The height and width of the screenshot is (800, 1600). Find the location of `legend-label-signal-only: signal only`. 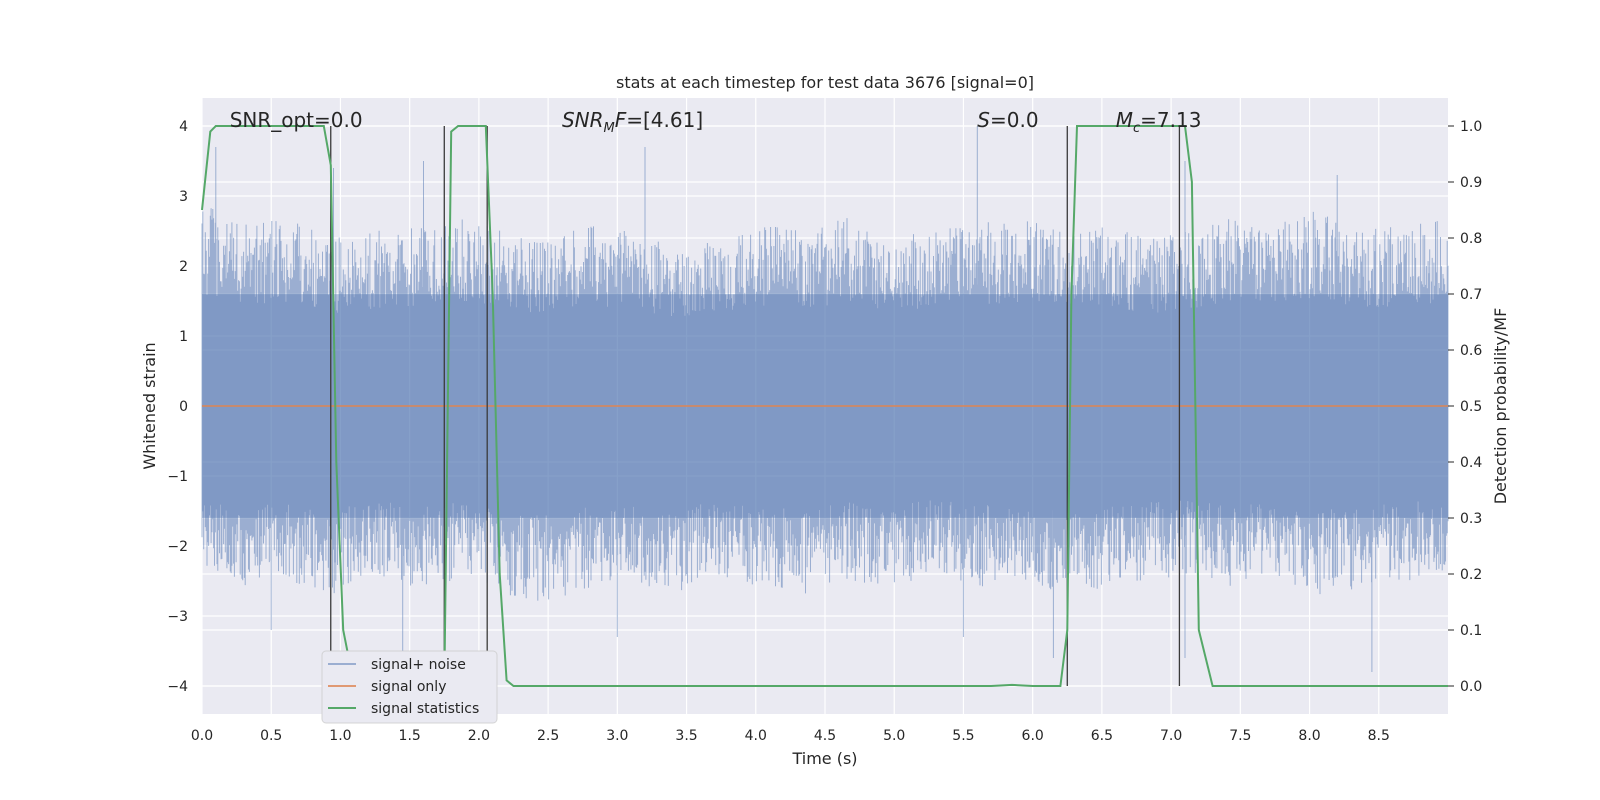

legend-label-signal-only: signal only is located at coordinates (408, 687).